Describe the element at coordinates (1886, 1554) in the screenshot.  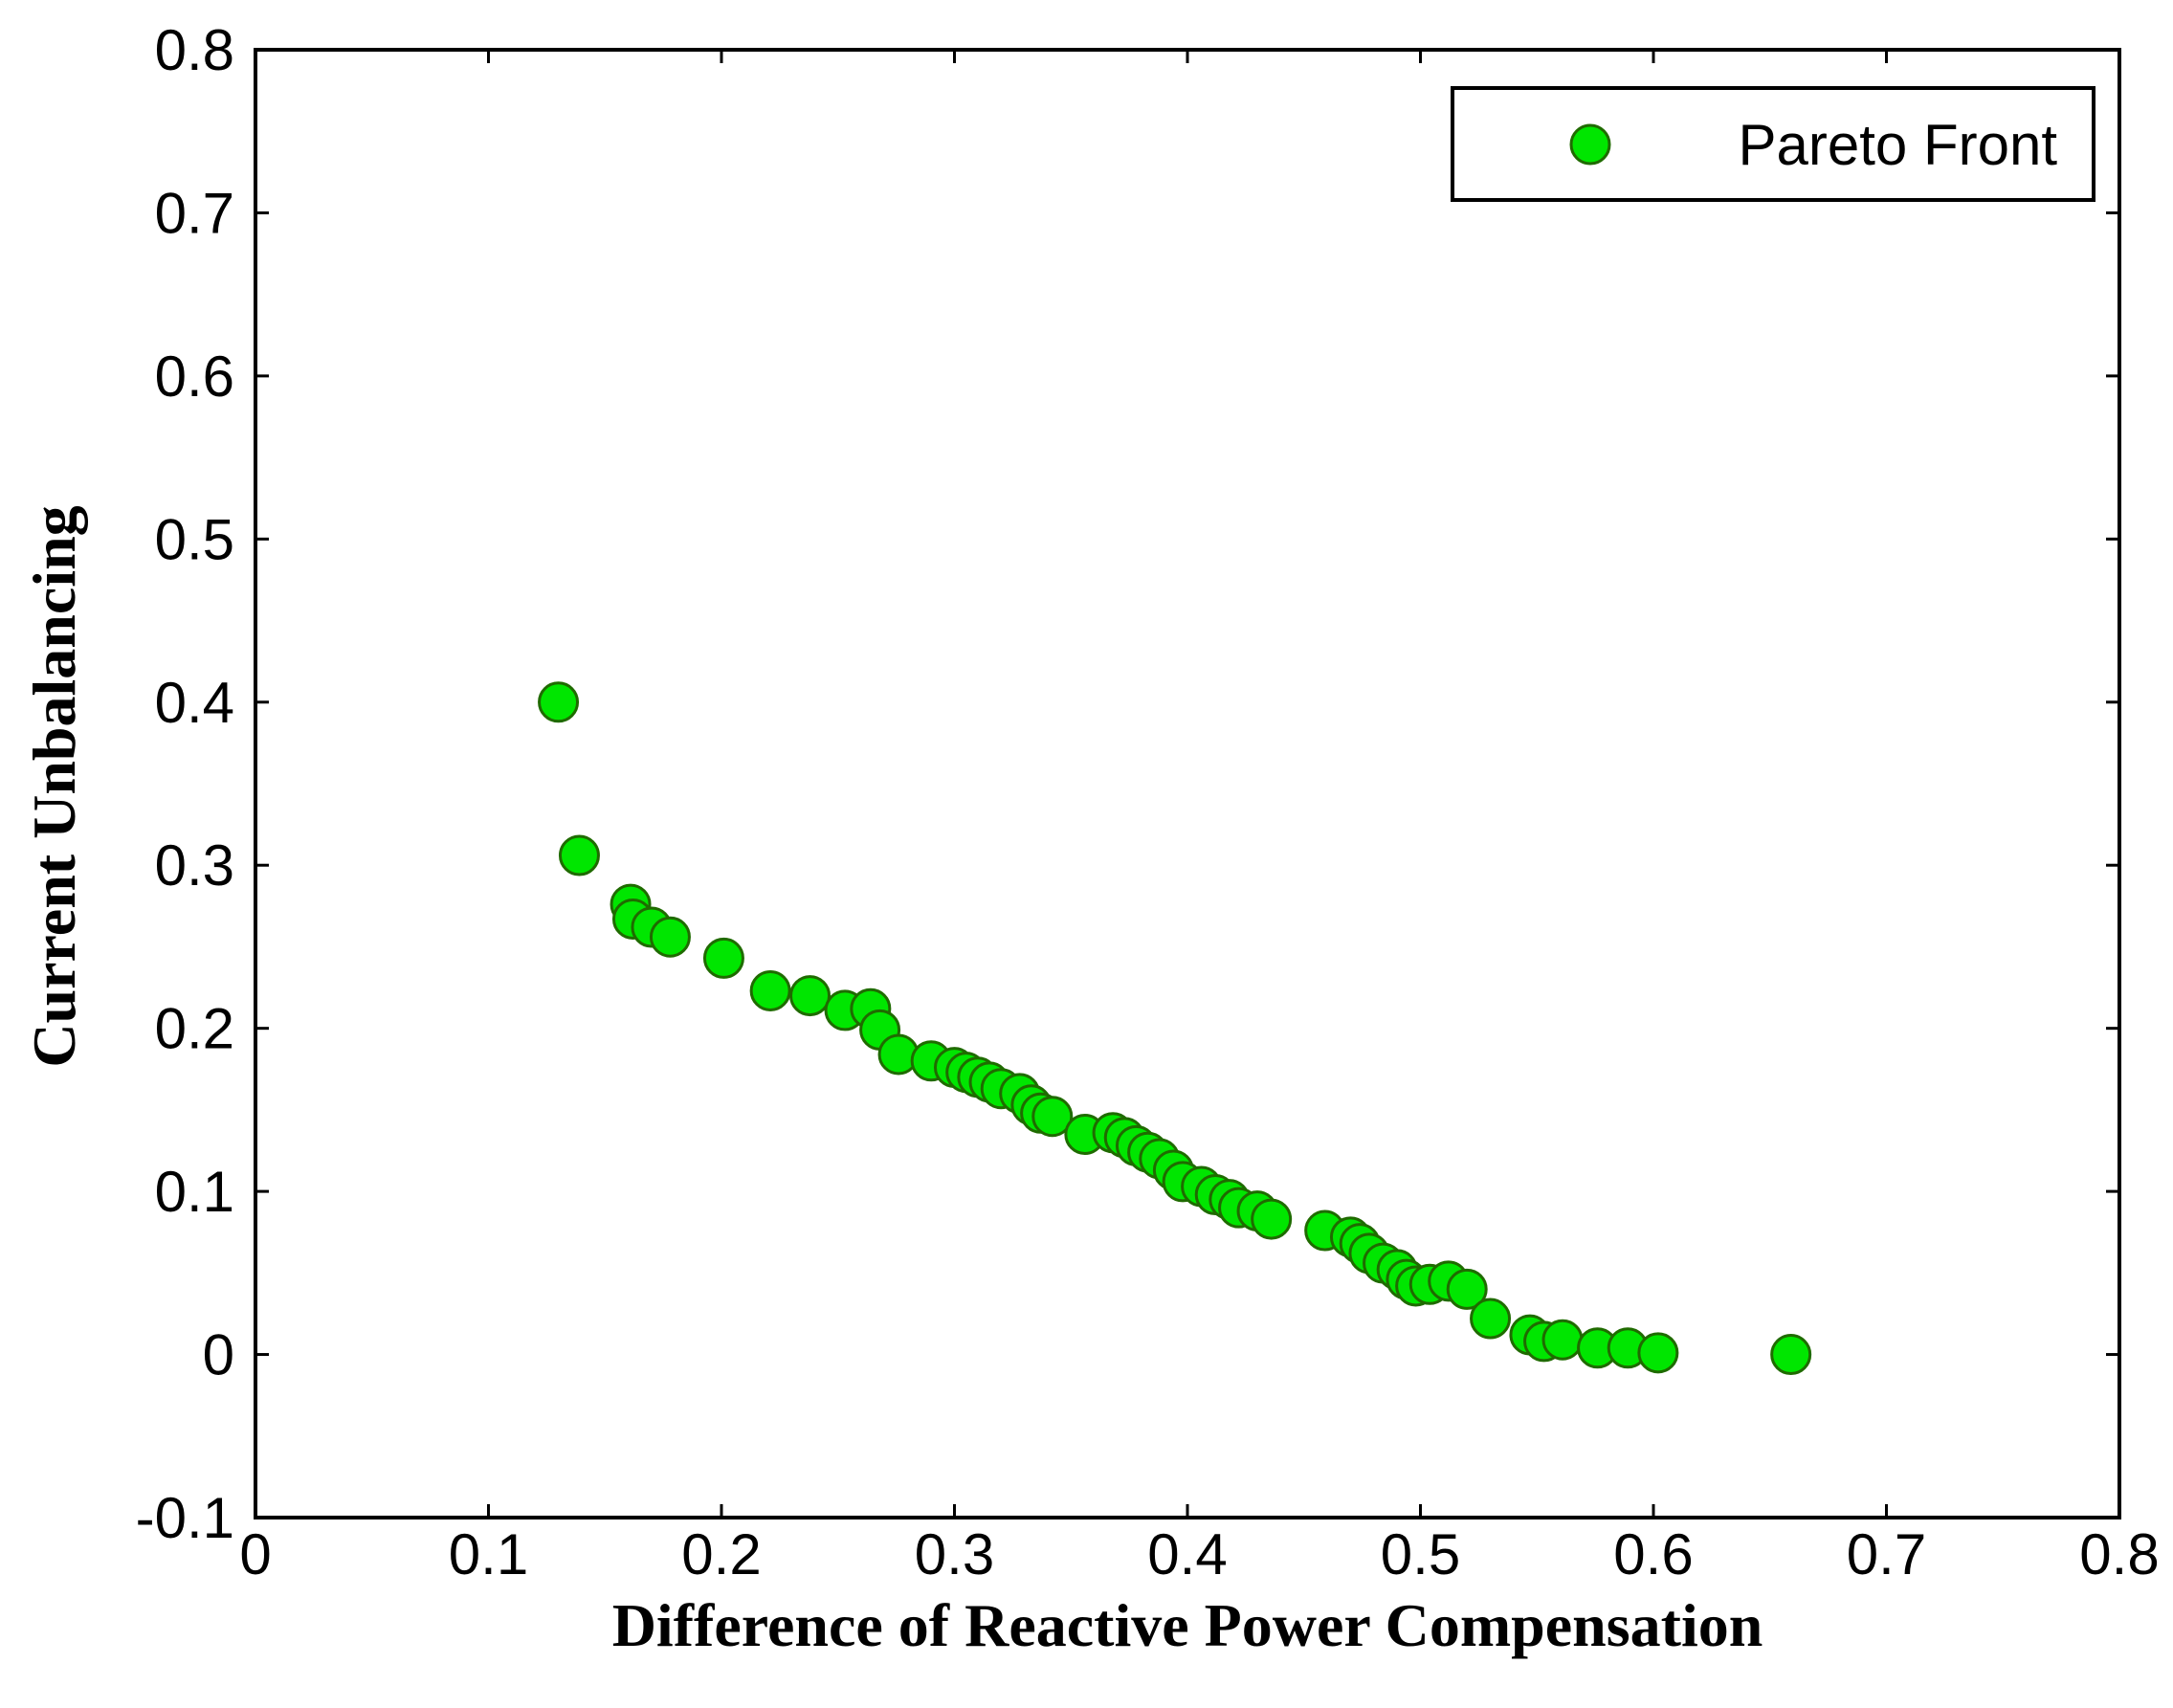
I see `x-tick-label: 0.7` at that location.